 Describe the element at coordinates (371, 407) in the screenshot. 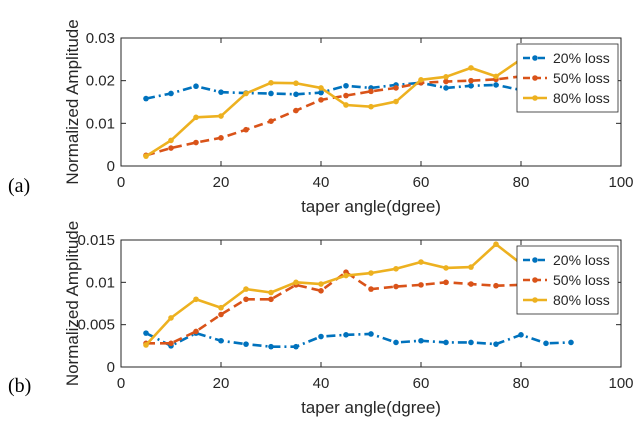

I see `x-axis-label: taper angle(dgree)` at that location.